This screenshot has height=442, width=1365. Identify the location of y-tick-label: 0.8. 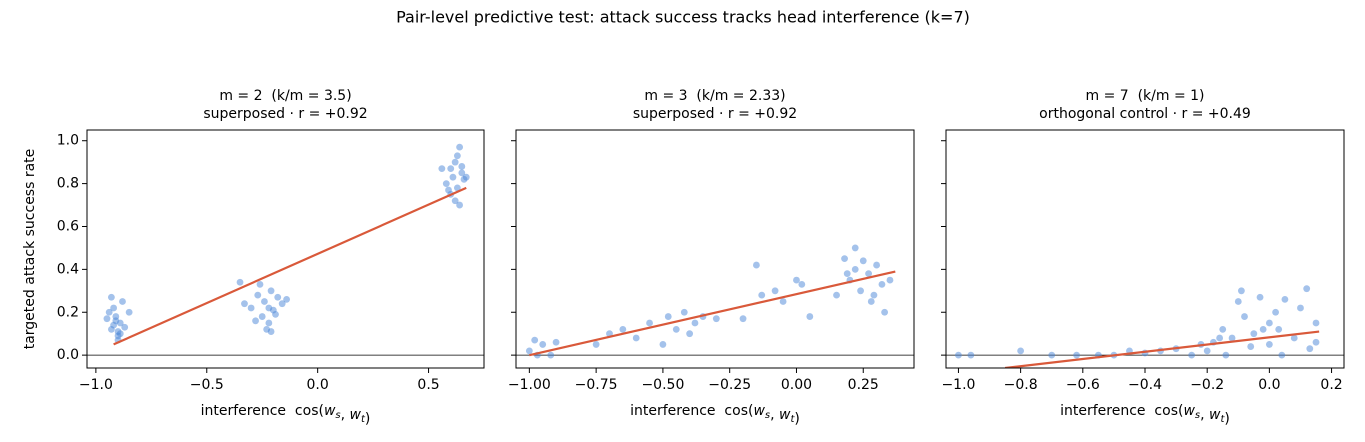
(68, 184).